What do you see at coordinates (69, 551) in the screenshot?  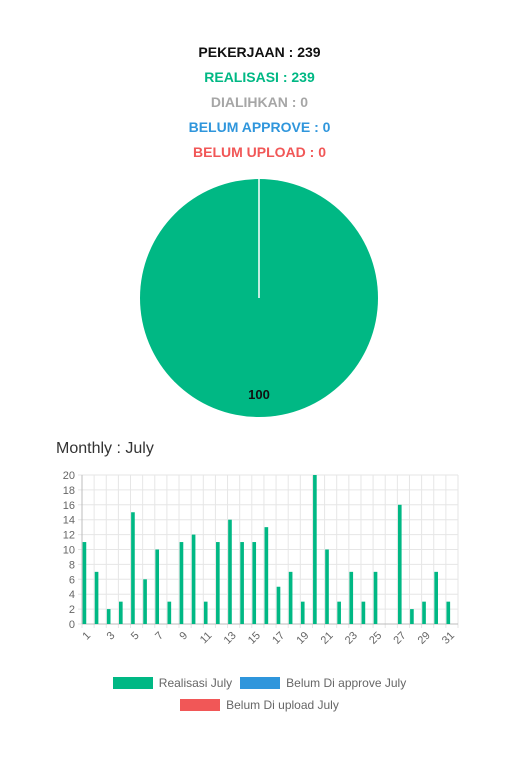 I see `y-tick-label: 10` at bounding box center [69, 551].